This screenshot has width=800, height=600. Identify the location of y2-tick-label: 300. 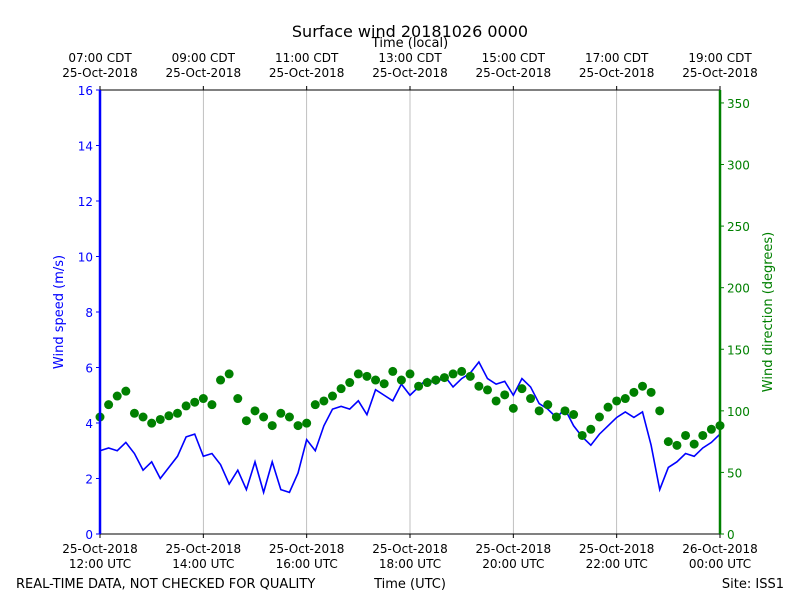
(738, 166).